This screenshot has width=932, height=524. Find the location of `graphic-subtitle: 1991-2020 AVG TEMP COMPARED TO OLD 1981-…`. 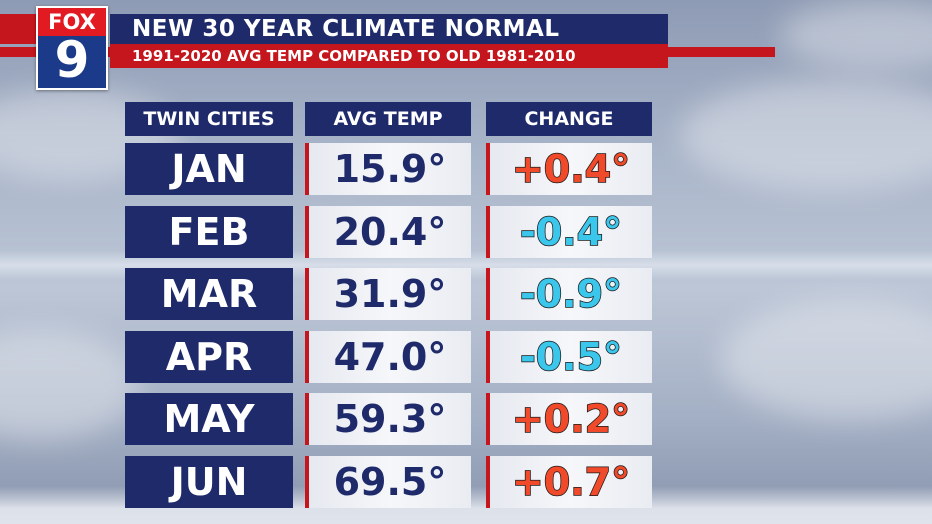

graphic-subtitle: 1991-2020 AVG TEMP COMPARED TO OLD 1981-… is located at coordinates (389, 56).